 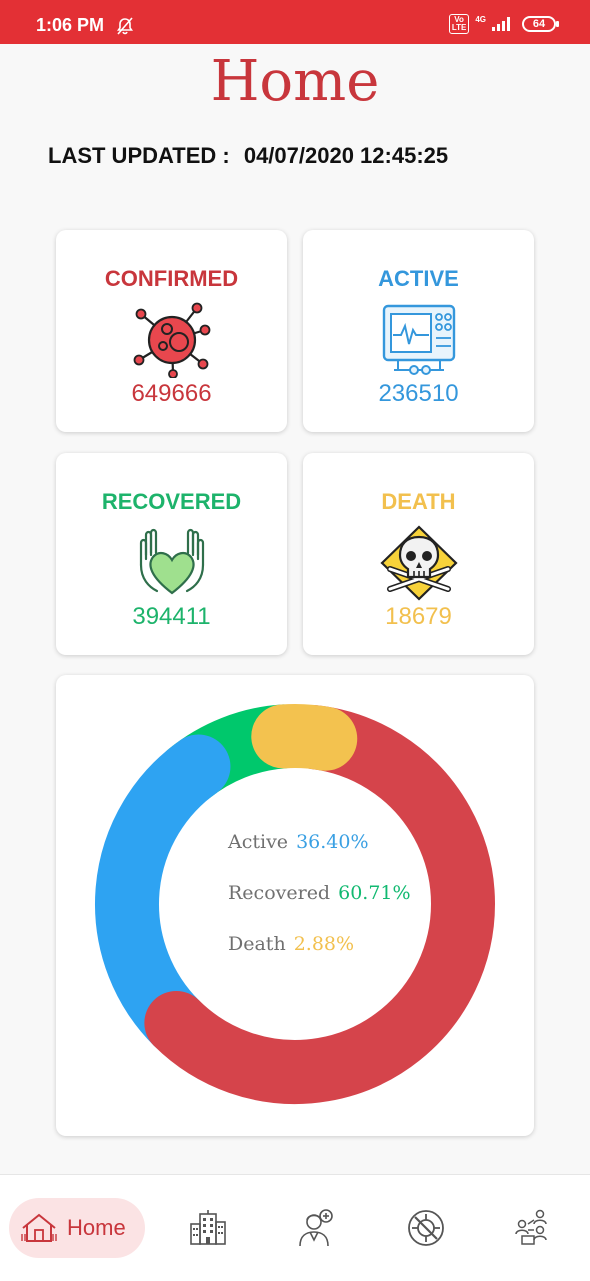 I want to click on heart-monitor-icon, so click(x=418, y=339).